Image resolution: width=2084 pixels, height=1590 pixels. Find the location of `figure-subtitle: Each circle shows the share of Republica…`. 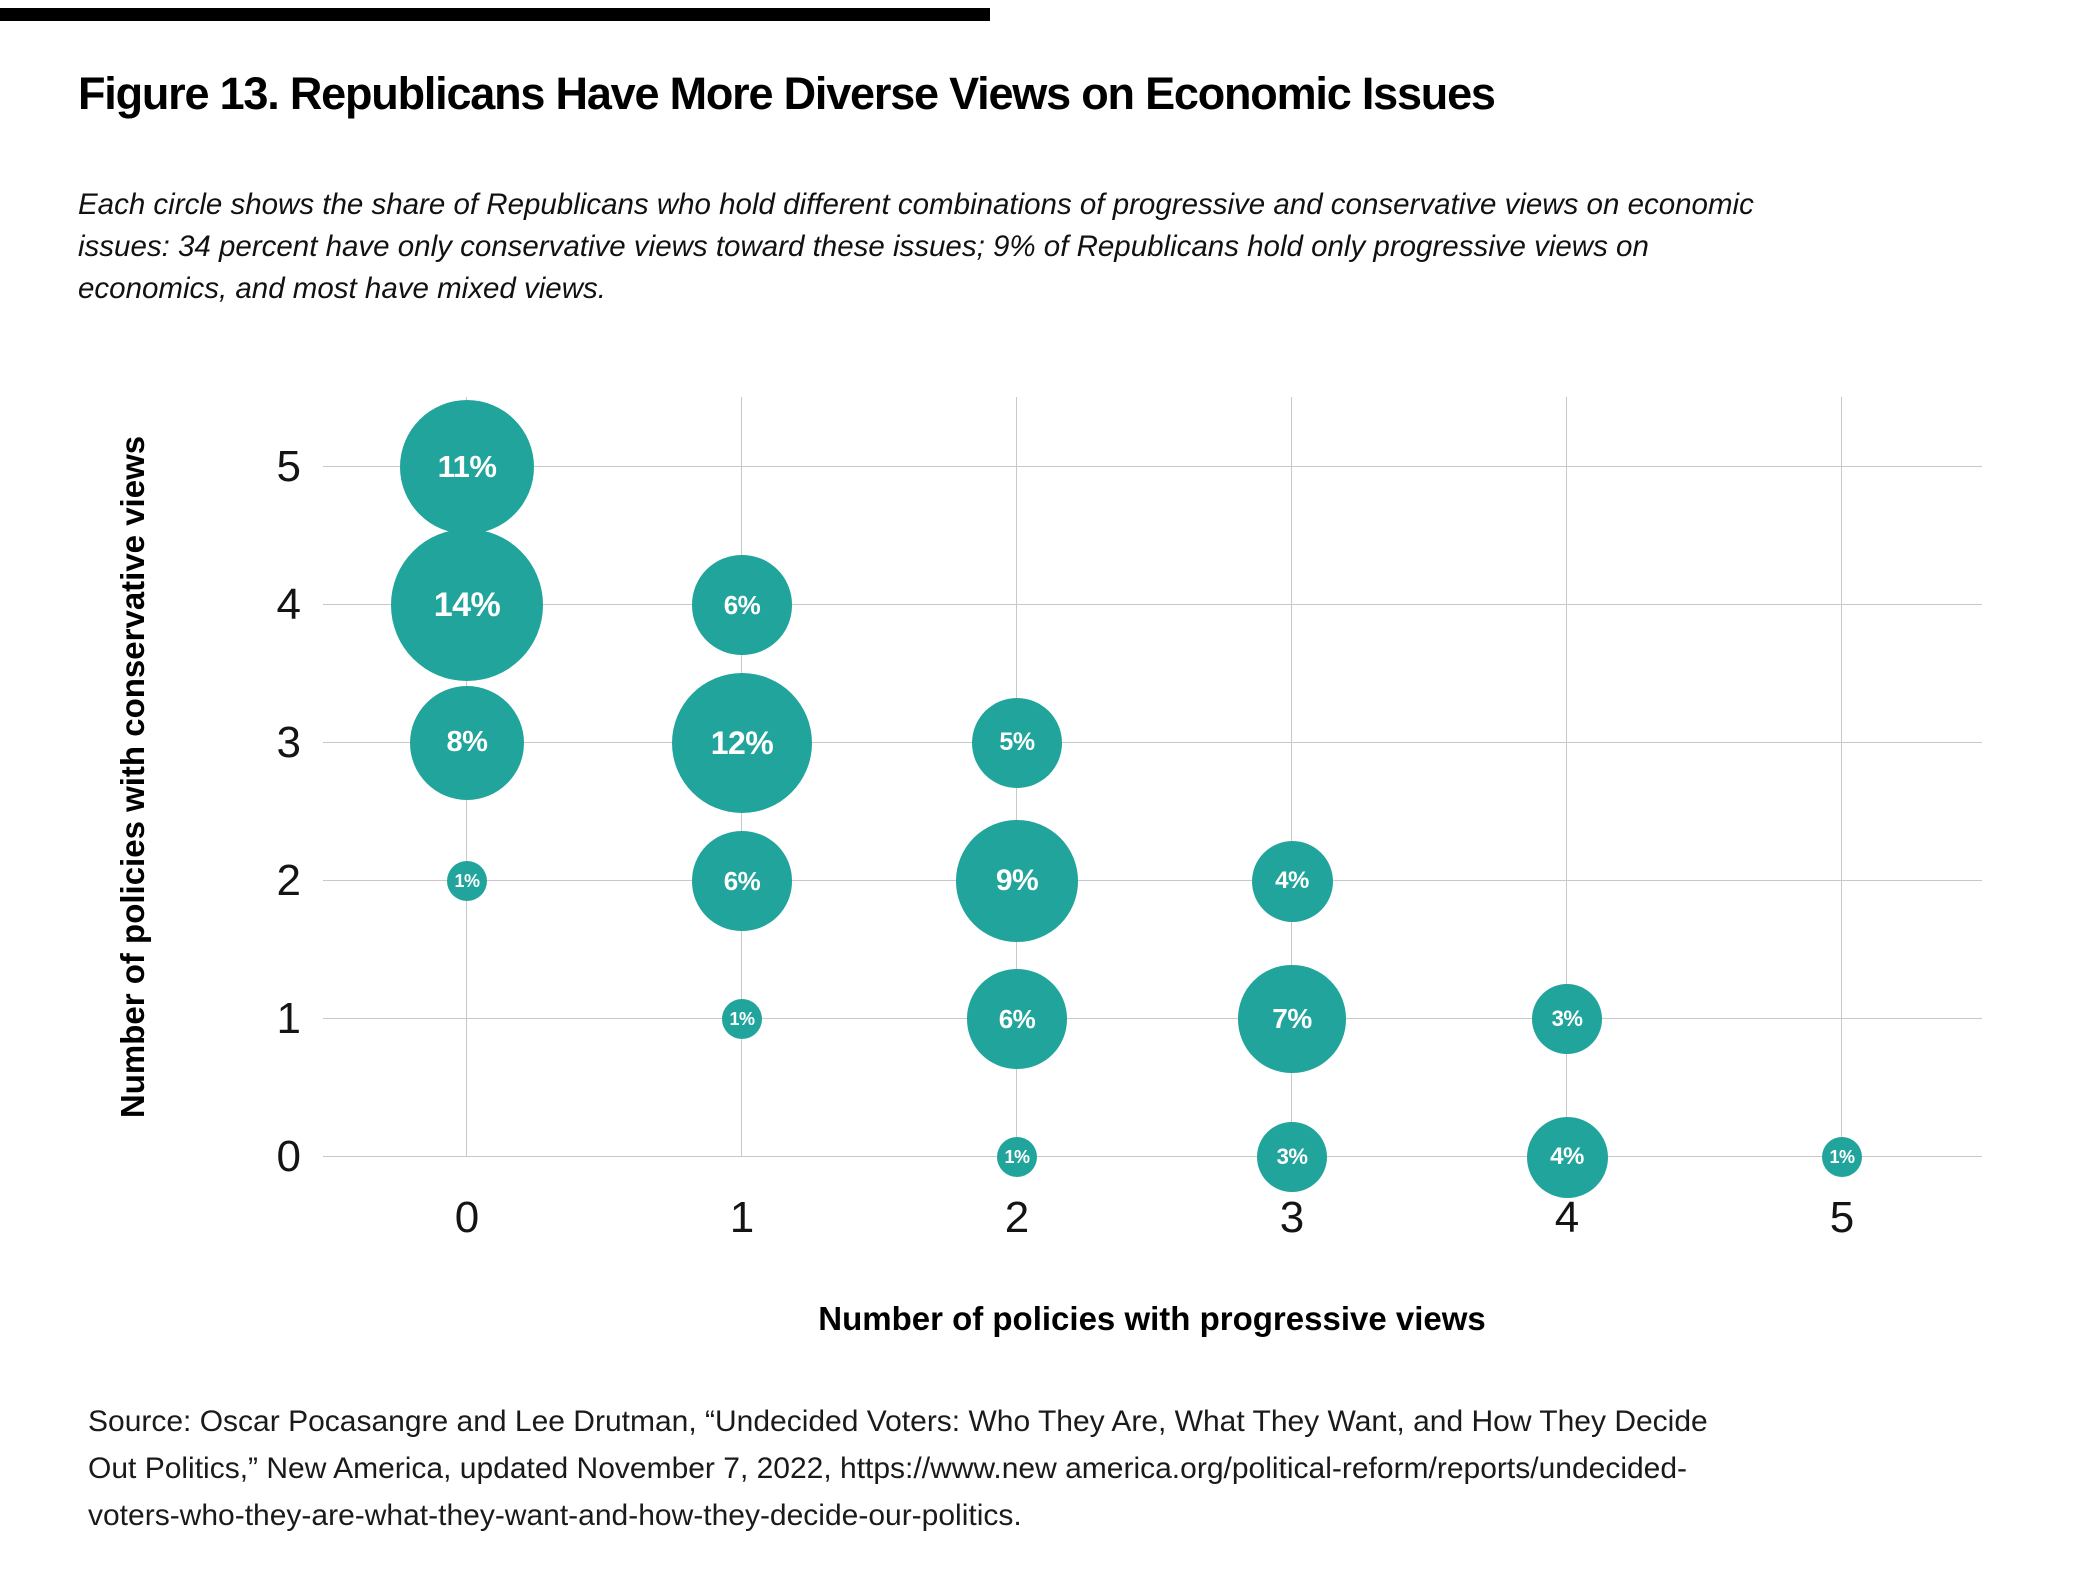

figure-subtitle: Each circle shows the share of Republica… is located at coordinates (1068, 247).